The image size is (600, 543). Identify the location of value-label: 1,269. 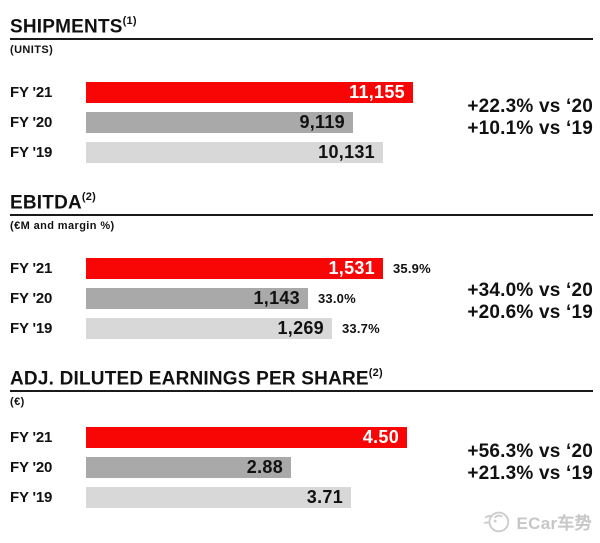
(300, 328).